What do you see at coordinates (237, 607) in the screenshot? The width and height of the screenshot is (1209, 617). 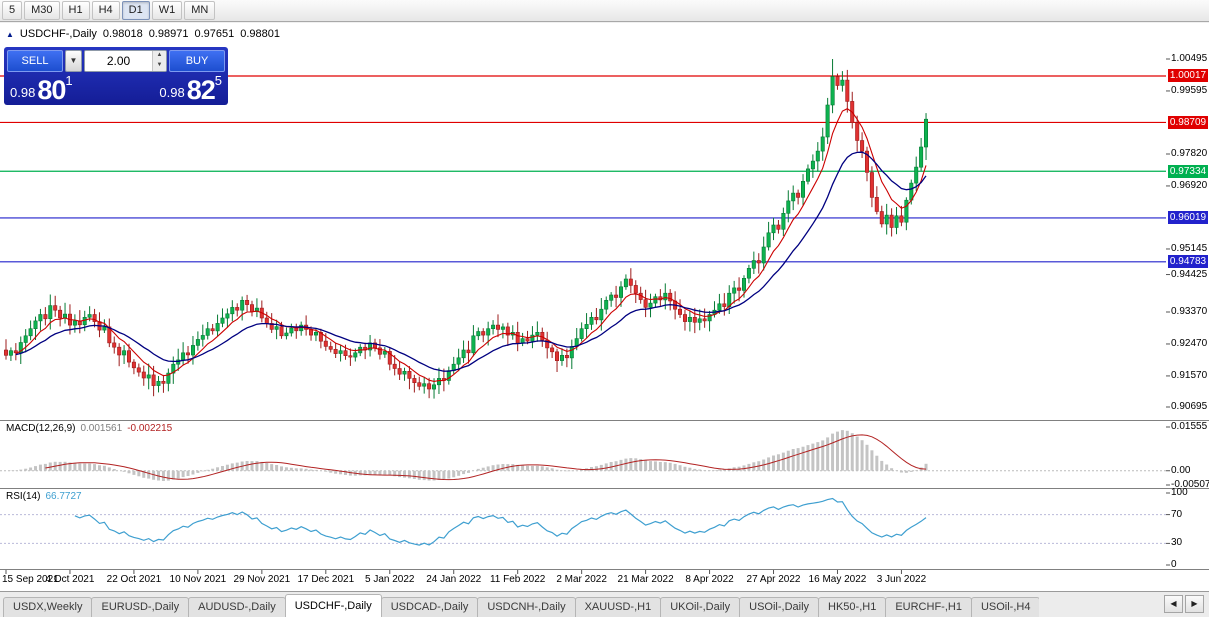 I see `symbol-tab-audusd-daily: AUDUSD-,Daily` at bounding box center [237, 607].